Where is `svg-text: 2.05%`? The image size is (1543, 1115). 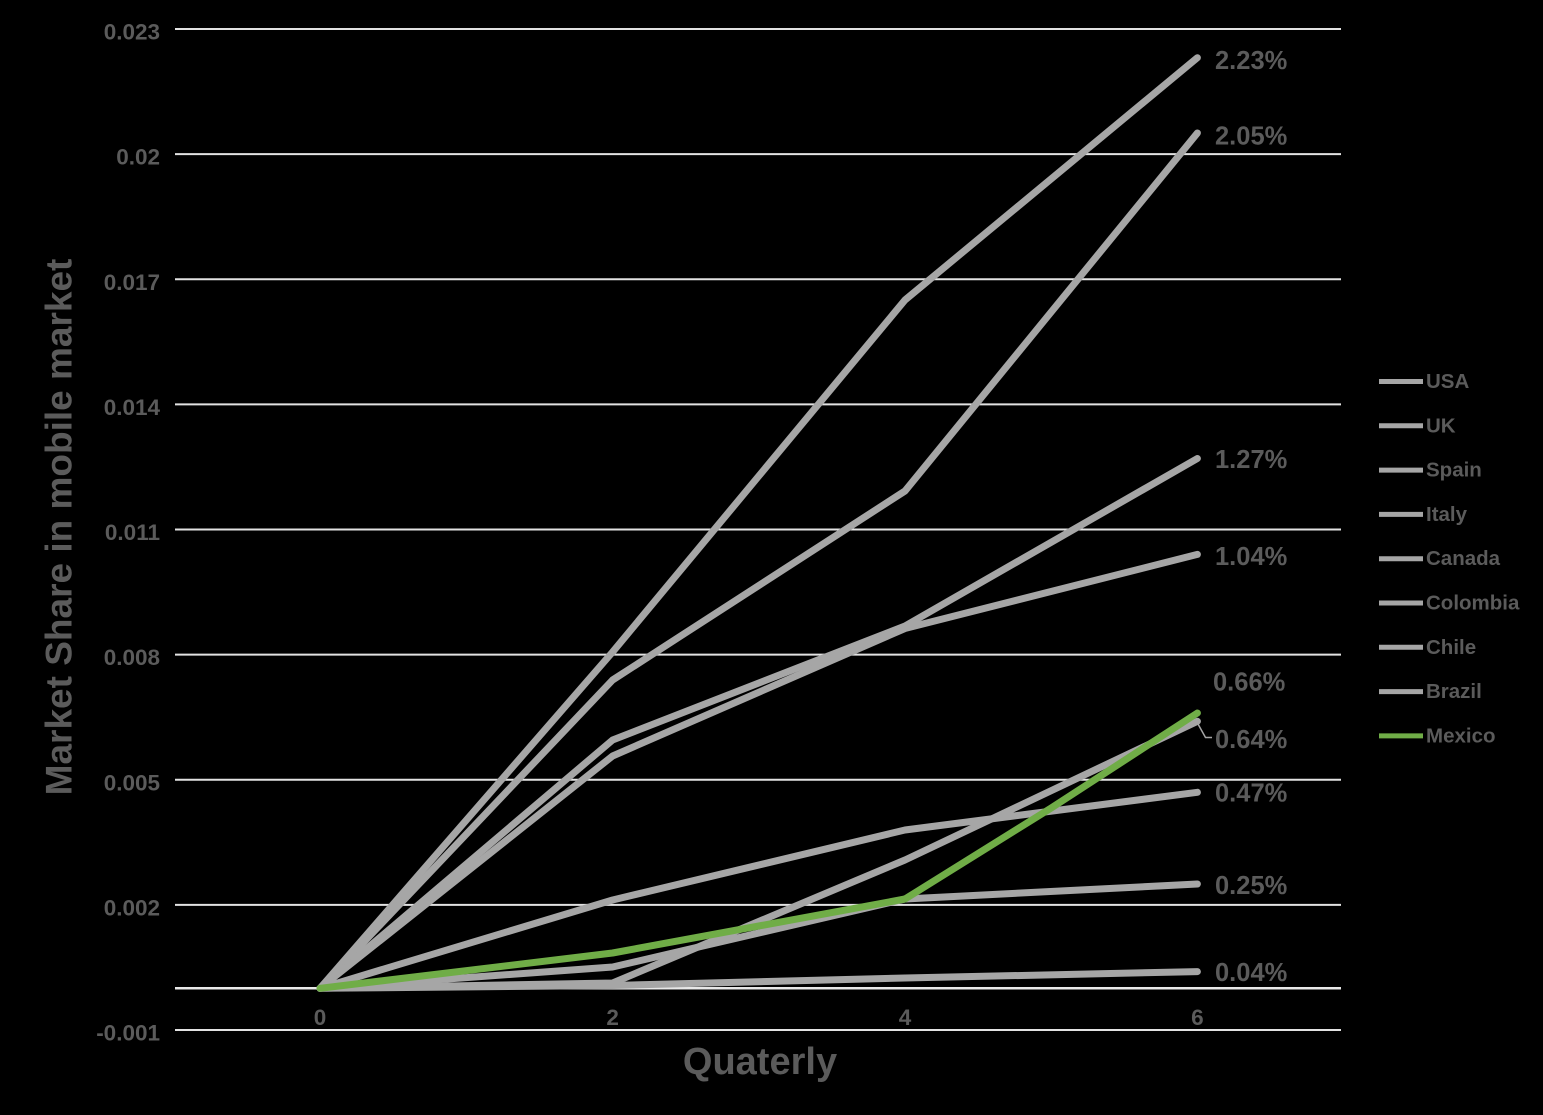
svg-text: 2.05% is located at coordinates (1251, 137).